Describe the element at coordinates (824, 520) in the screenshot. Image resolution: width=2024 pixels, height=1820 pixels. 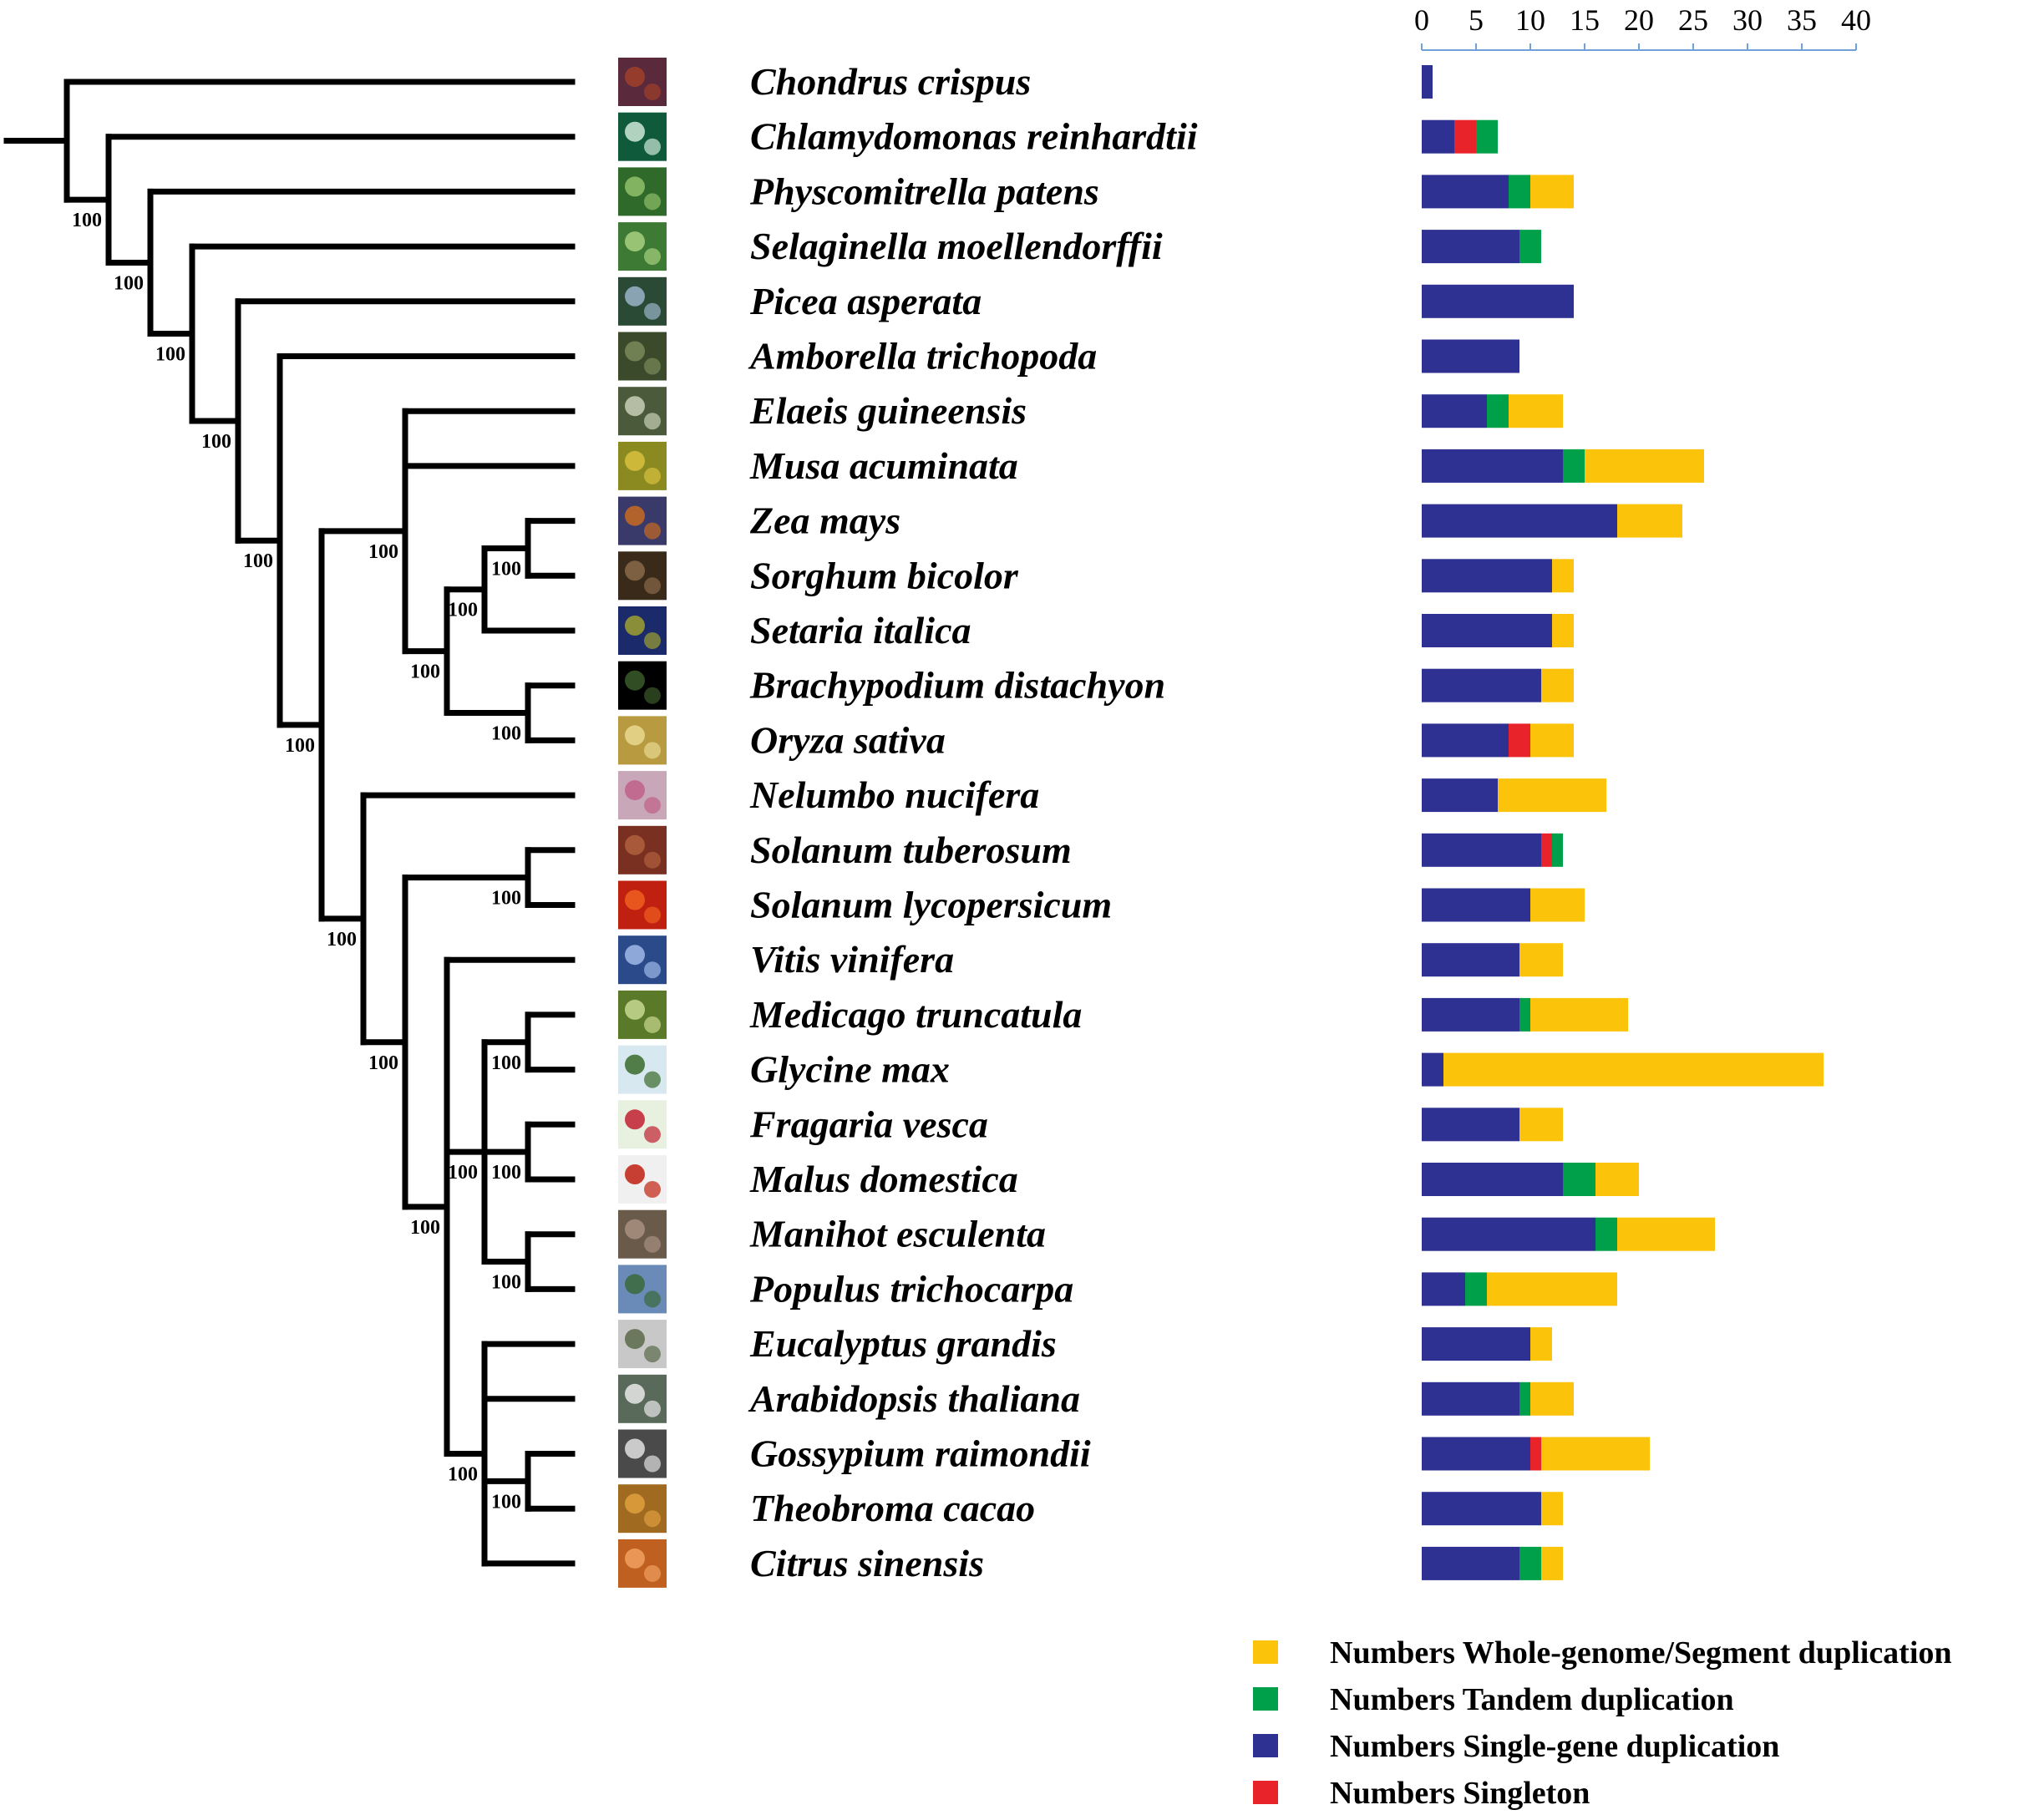
I see `species-label: Zea mays` at that location.